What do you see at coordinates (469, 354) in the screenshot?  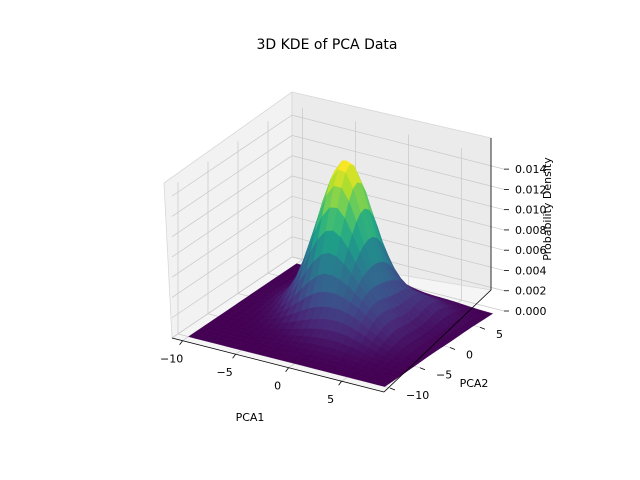 I see `y-tick-label: 0` at bounding box center [469, 354].